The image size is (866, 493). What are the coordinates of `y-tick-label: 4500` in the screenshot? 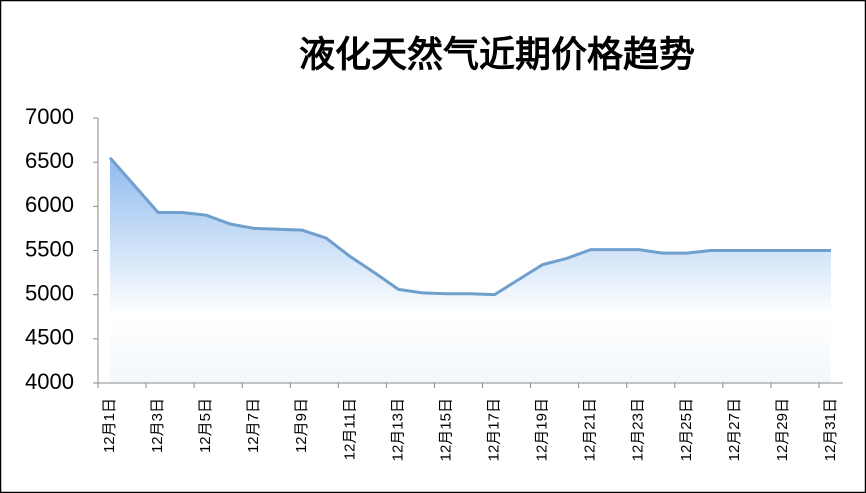 It's located at (49, 337).